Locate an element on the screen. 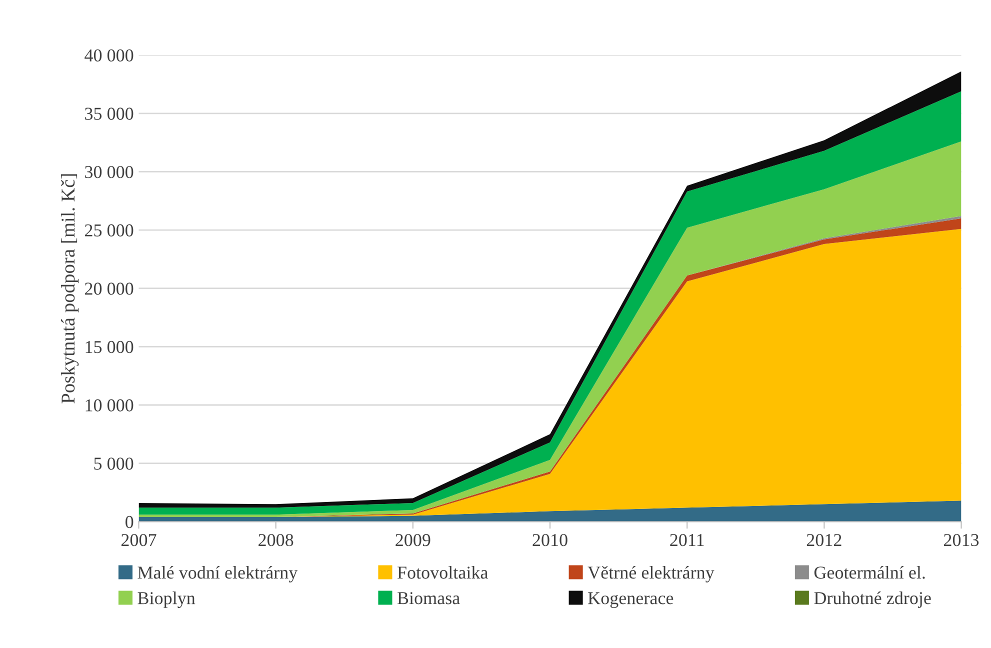 Image resolution: width=991 pixels, height=648 pixels. y-tick-label: 20 000 is located at coordinates (109, 288).